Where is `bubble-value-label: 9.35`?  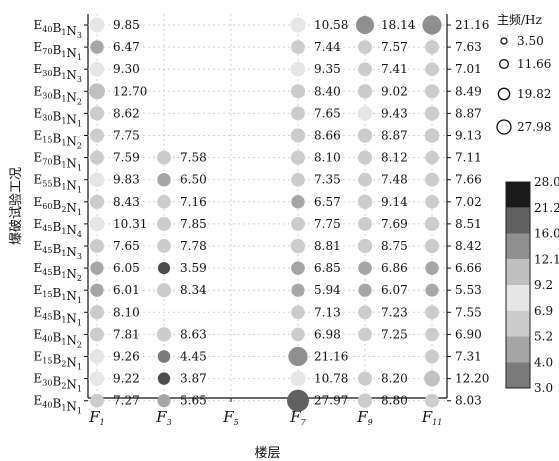 bubble-value-label: 9.35 is located at coordinates (327, 69).